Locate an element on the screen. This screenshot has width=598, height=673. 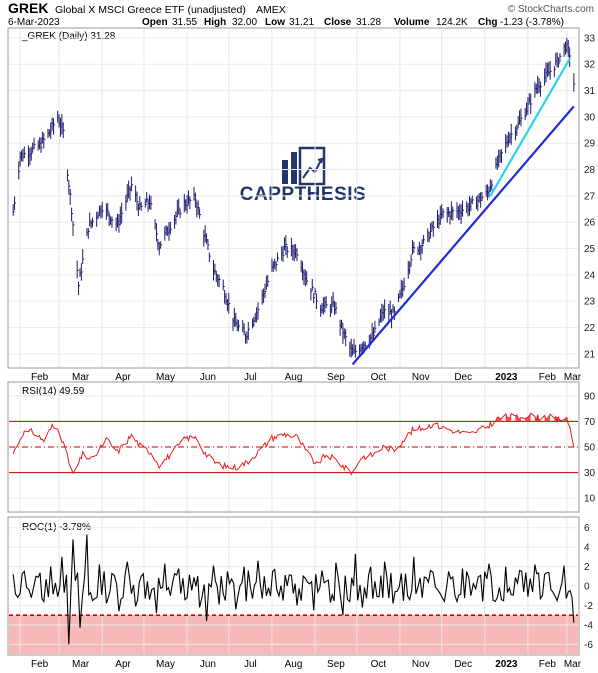
high-value: 32.00 is located at coordinates (244, 22).